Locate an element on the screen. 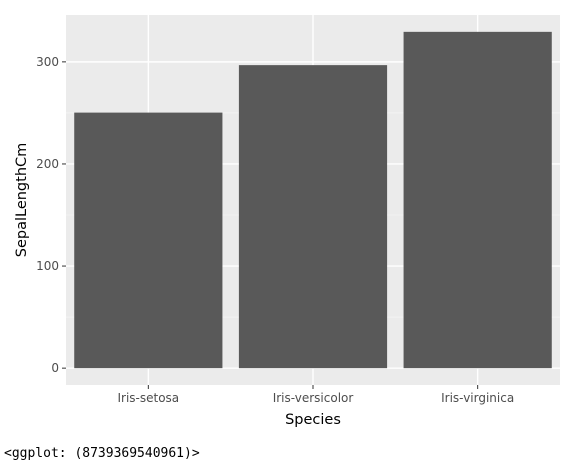  ggplot-output-repr: <ggplot: (8739369540961)> is located at coordinates (102, 453).